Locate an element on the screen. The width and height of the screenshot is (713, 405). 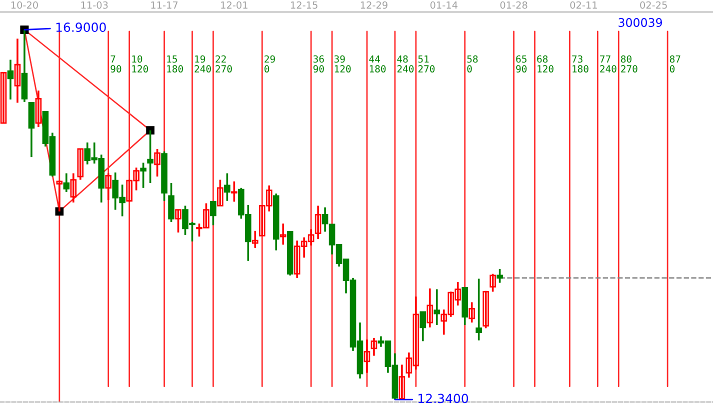
annotation: 19 240 is located at coordinates (202, 64).